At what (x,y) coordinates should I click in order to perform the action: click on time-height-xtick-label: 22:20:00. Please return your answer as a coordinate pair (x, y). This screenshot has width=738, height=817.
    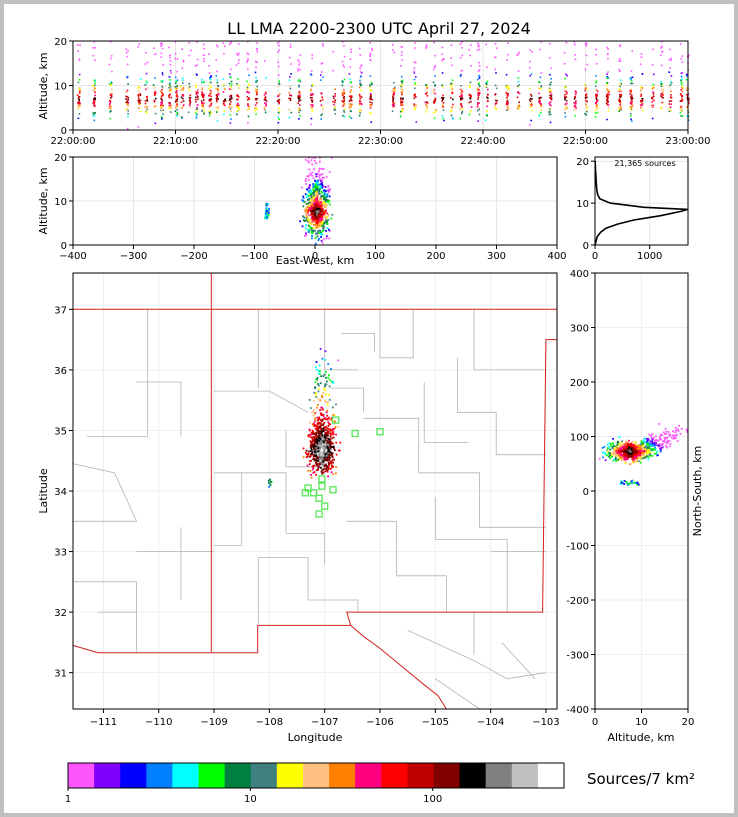
    Looking at the image, I should click on (278, 141).